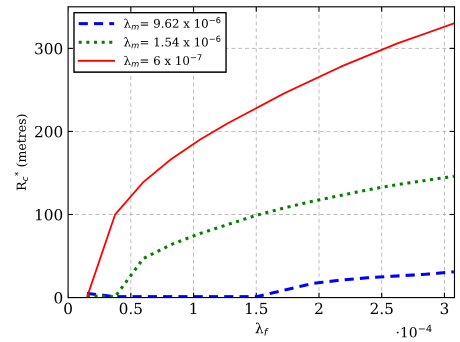 The width and height of the screenshot is (460, 342). Describe the element at coordinates (68, 308) in the screenshot. I see `x-tick-label: 0` at that location.